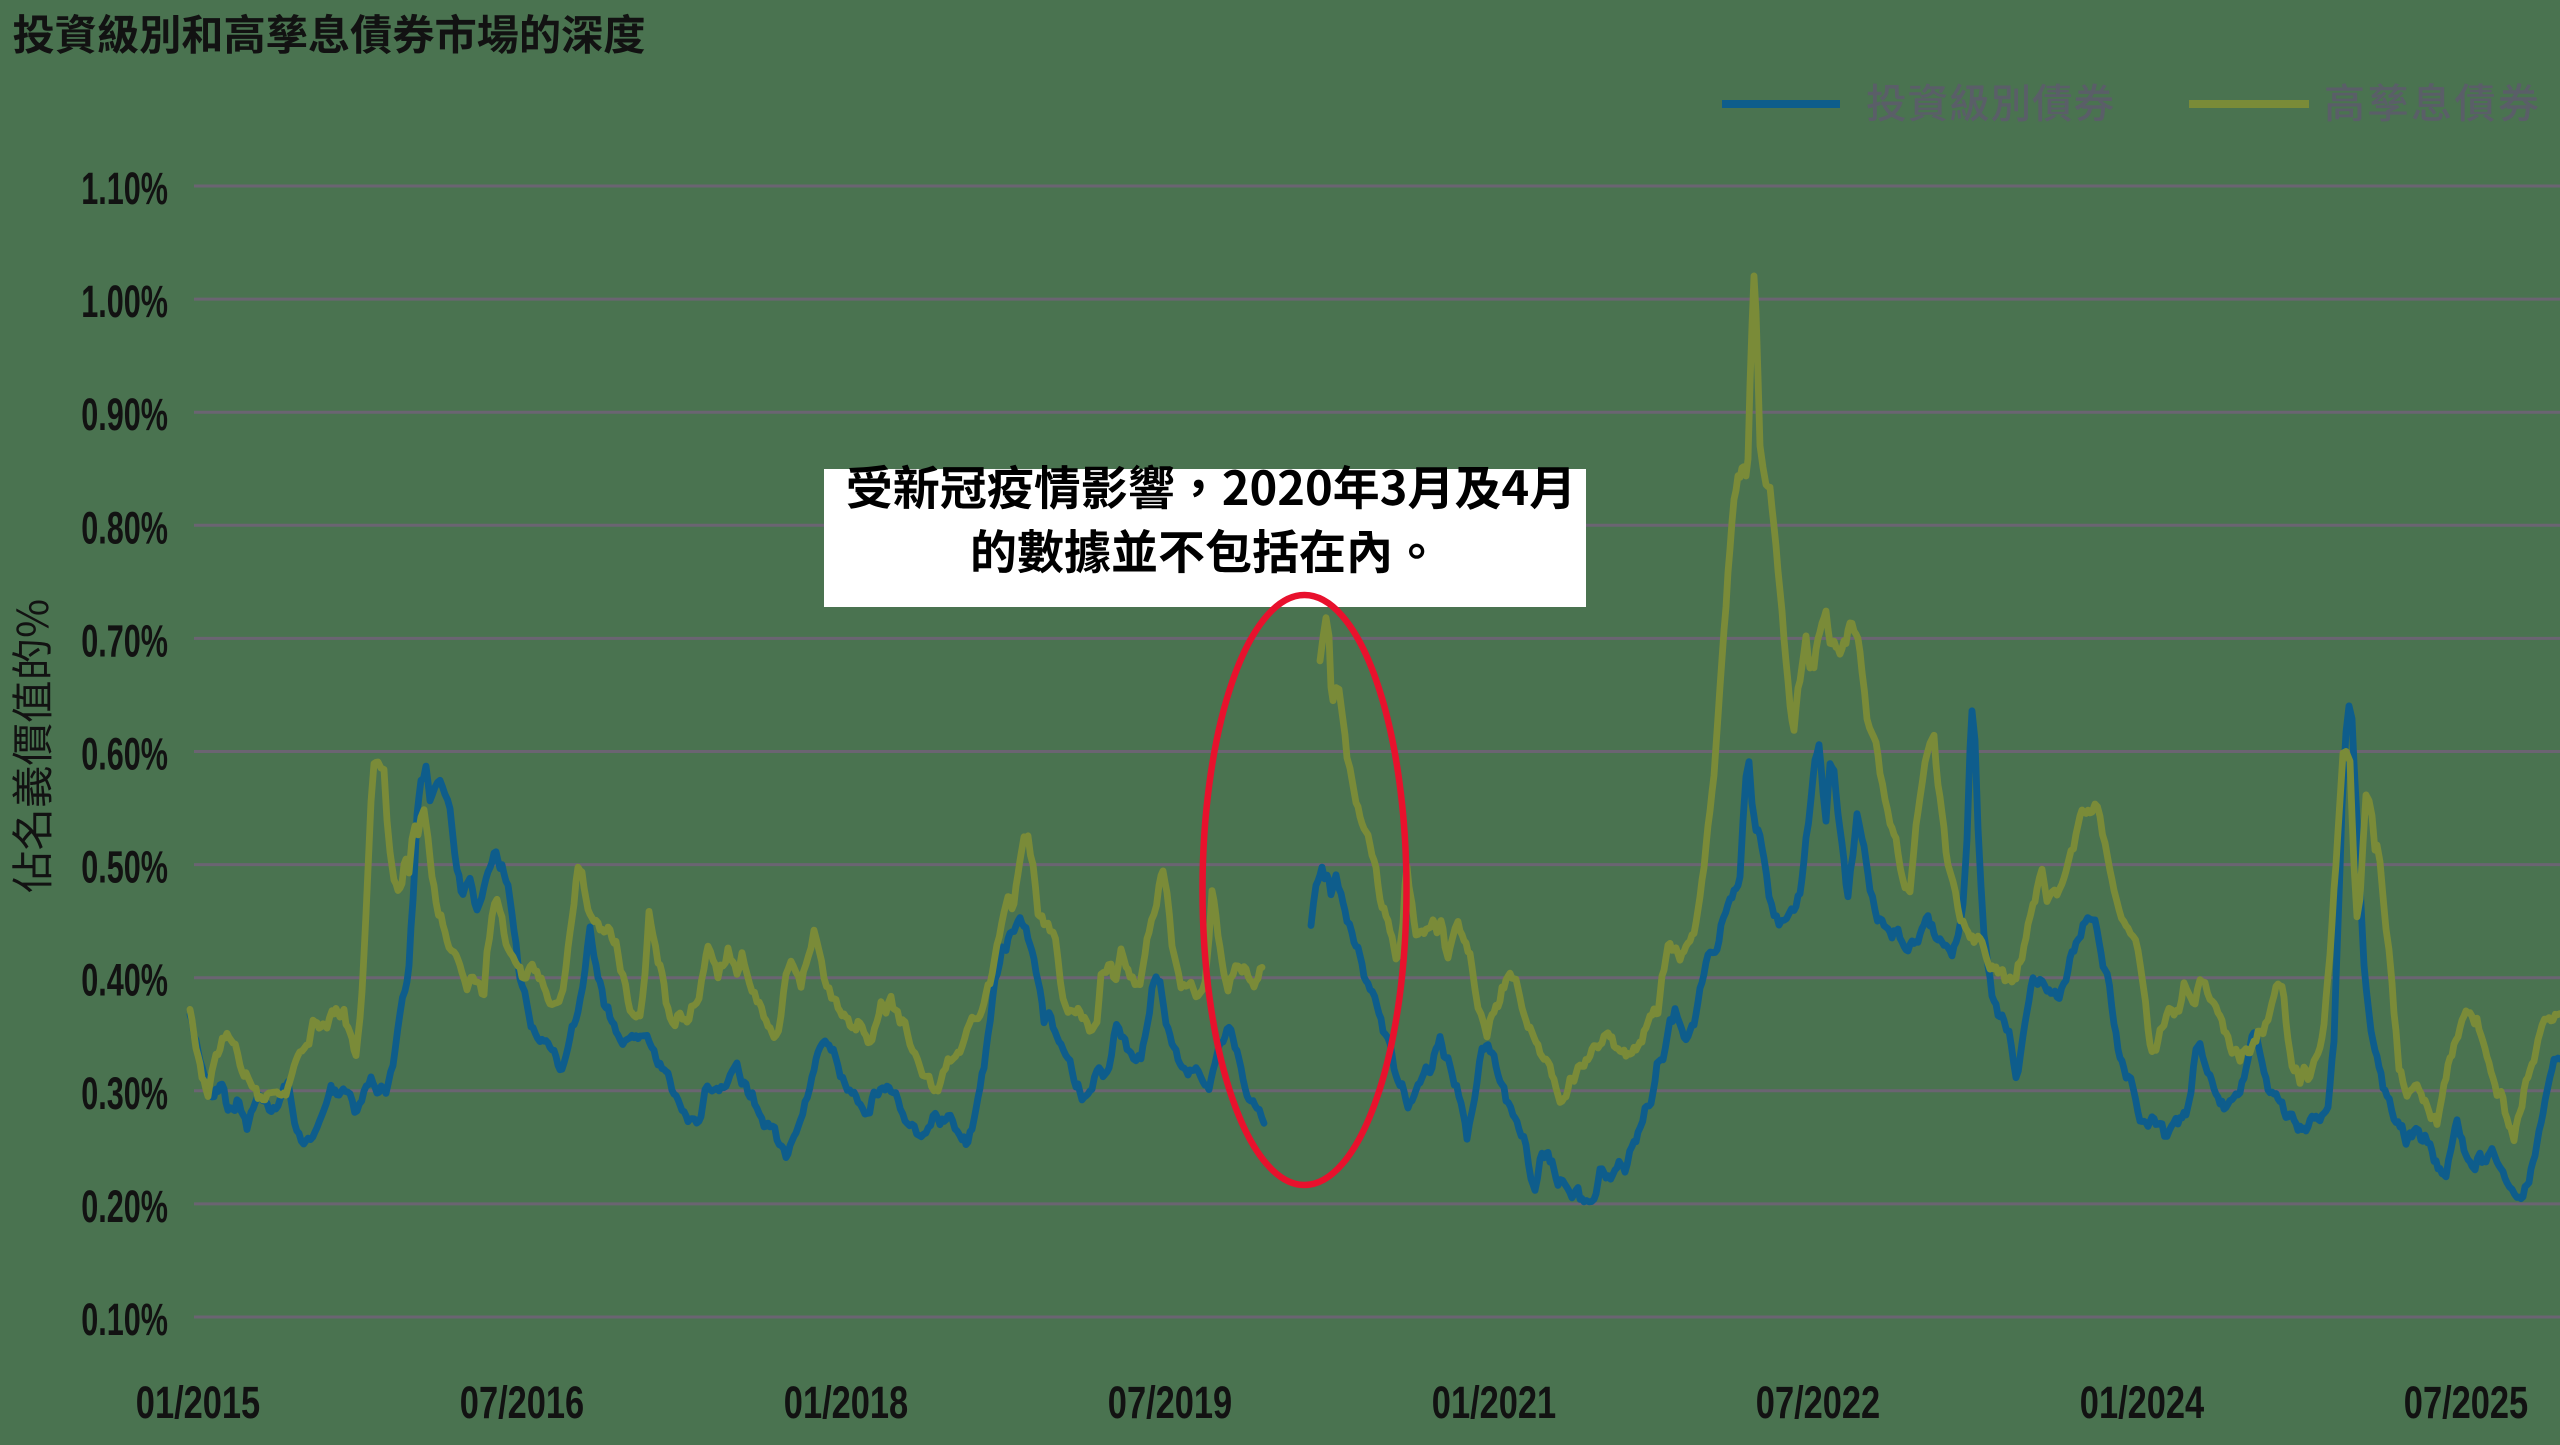 The width and height of the screenshot is (2560, 1445). I want to click on svg-text: 1.10%, so click(124, 189).